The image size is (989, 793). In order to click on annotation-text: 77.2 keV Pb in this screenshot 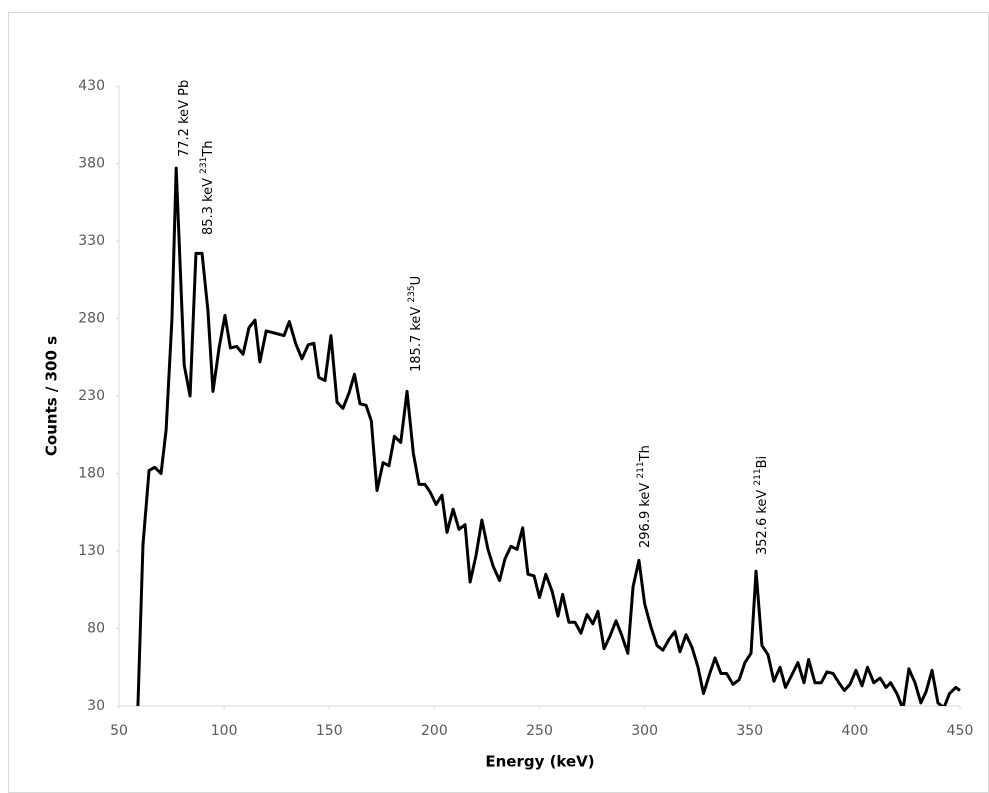, I will do `click(184, 118)`.